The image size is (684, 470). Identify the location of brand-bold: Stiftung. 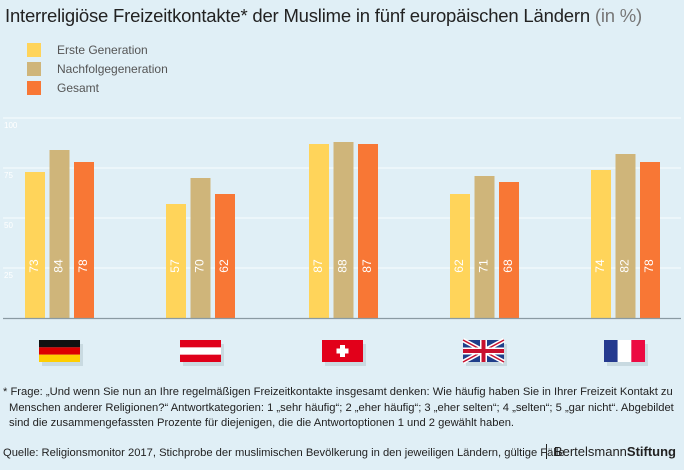
(651, 451).